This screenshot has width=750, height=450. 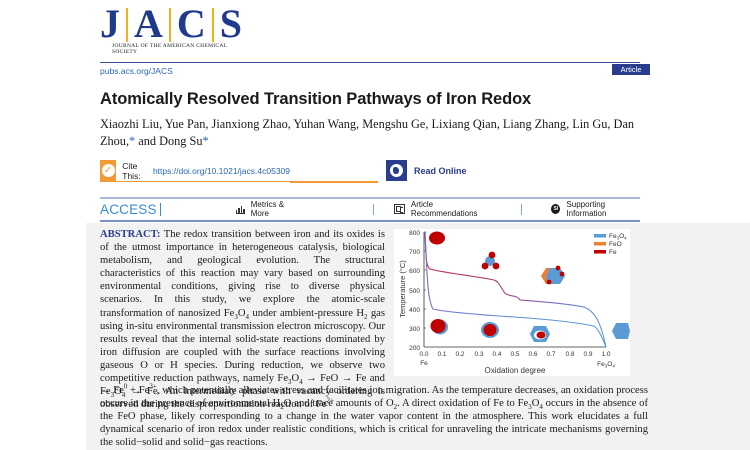 What do you see at coordinates (169, 141) in the screenshot?
I see `authors-last: and Dong Su` at bounding box center [169, 141].